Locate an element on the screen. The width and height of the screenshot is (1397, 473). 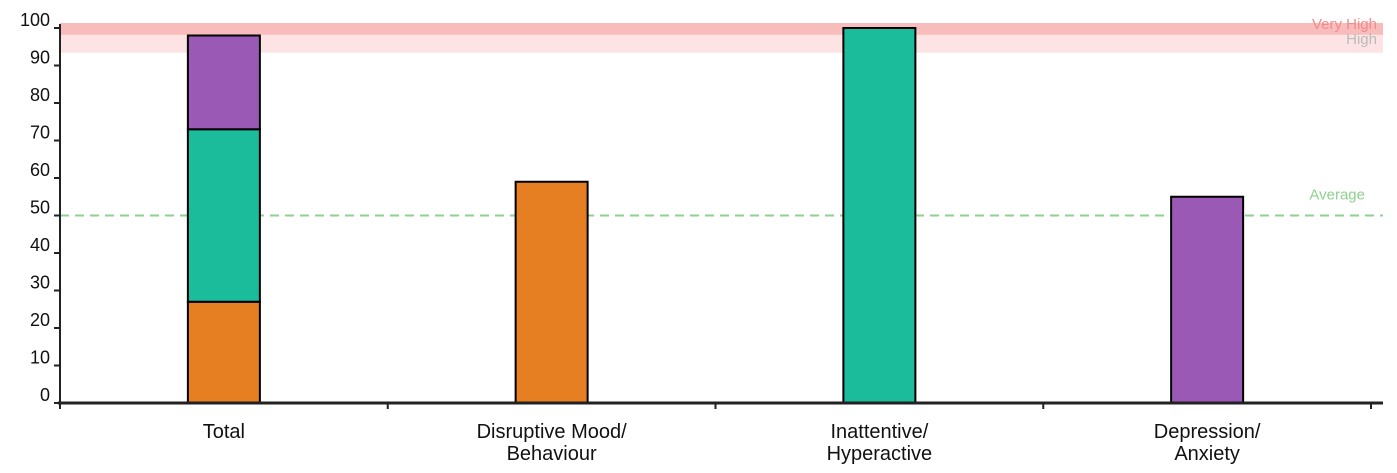
y-tick-label: 50 is located at coordinates (40, 208).